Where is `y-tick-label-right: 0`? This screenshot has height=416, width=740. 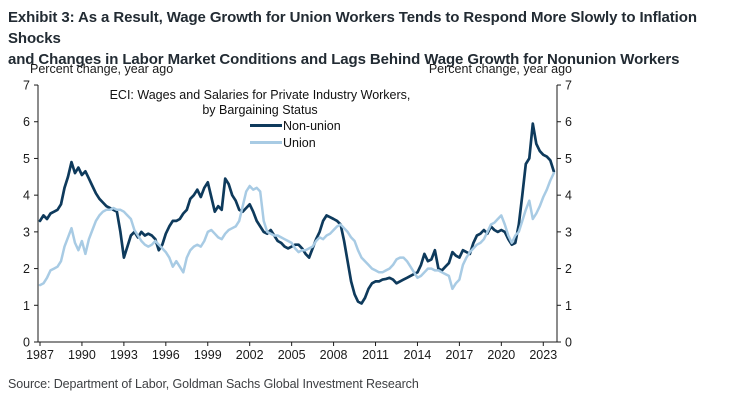 y-tick-label-right: 0 is located at coordinates (568, 343).